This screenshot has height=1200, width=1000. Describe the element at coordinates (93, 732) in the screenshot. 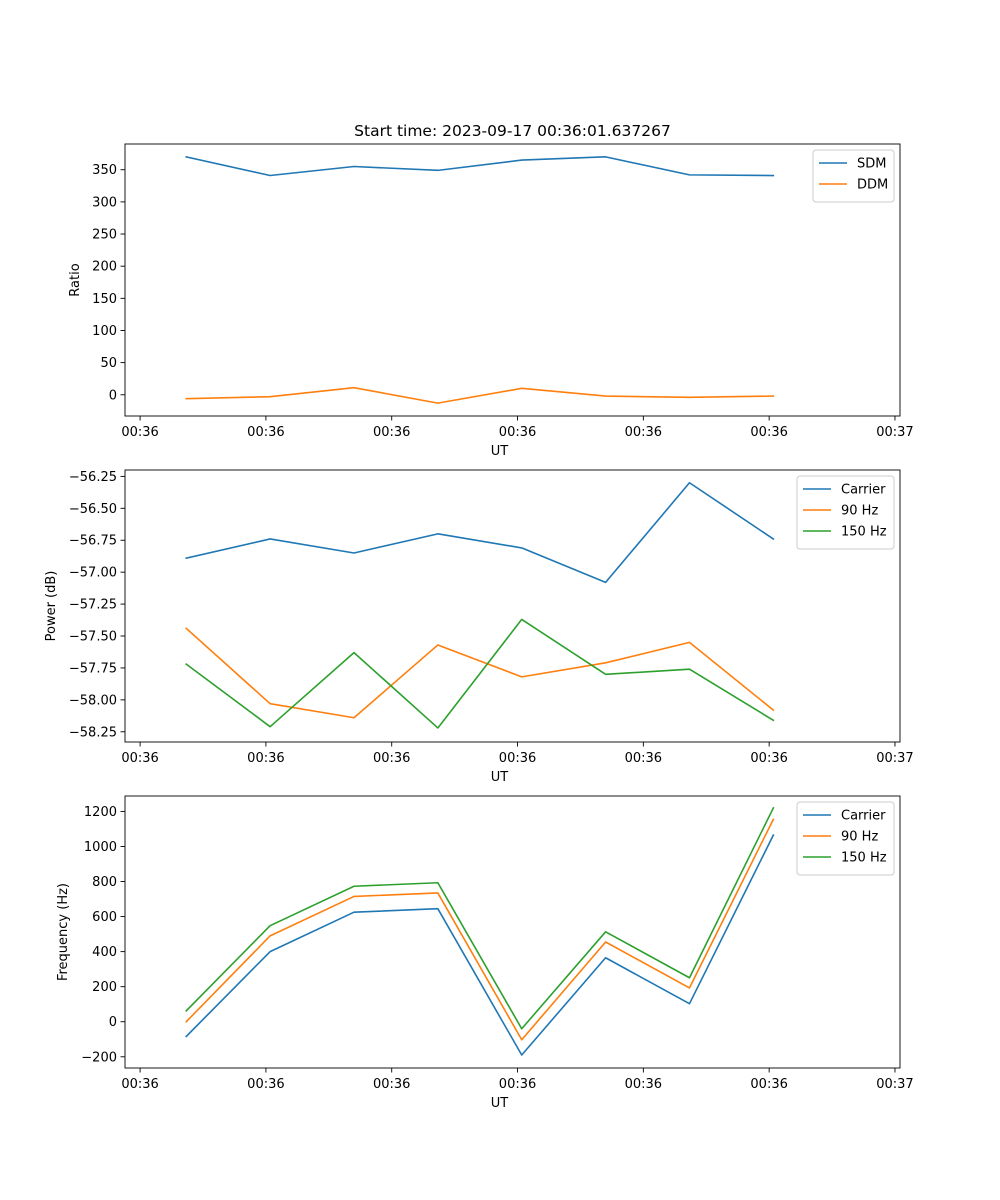

I see `y-tick-label: −58.25` at that location.